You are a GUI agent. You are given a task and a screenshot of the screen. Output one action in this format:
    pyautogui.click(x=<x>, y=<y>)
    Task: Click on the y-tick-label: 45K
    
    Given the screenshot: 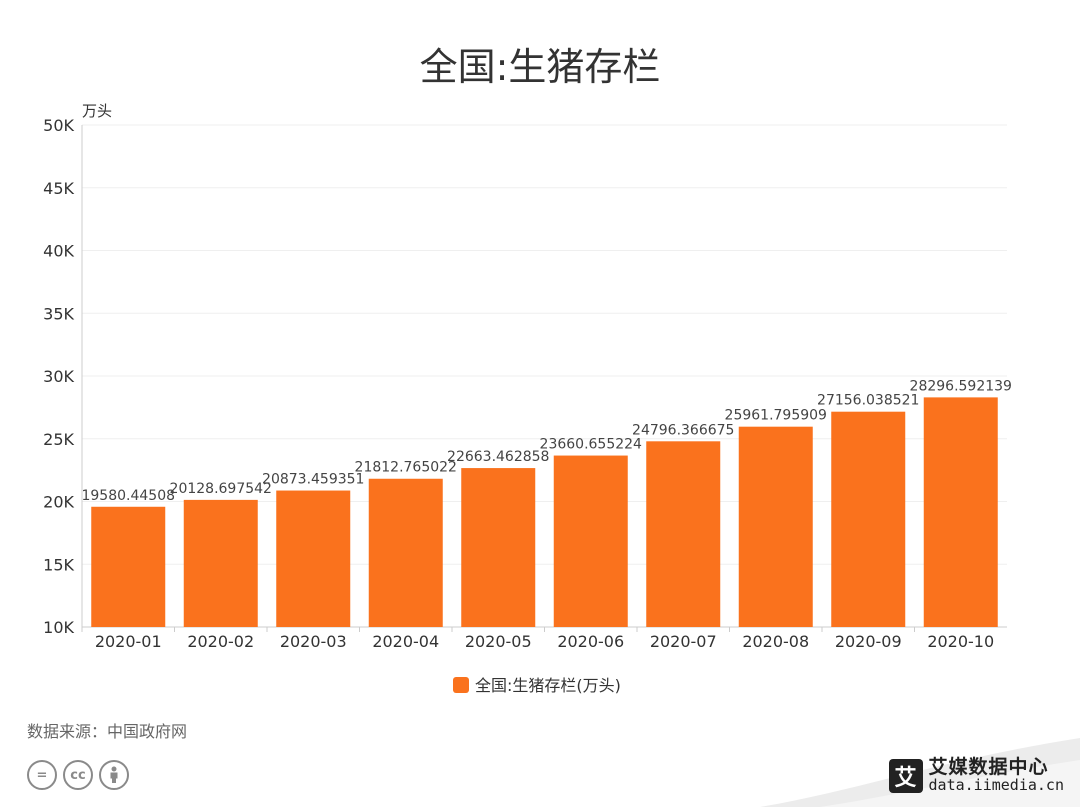 What is the action you would take?
    pyautogui.click(x=58, y=188)
    